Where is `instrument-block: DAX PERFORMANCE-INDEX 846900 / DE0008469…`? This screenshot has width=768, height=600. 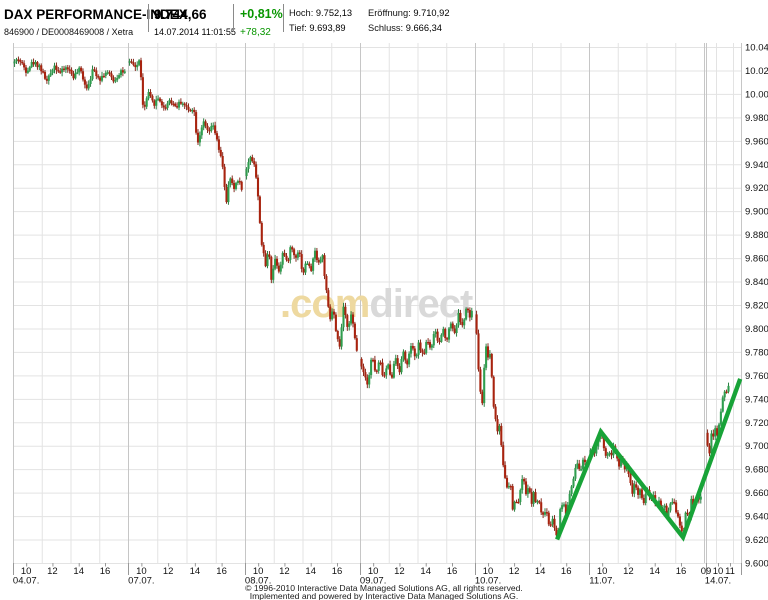 instrument-block: DAX PERFORMANCE-INDEX 846900 / DE0008469… is located at coordinates (96, 22).